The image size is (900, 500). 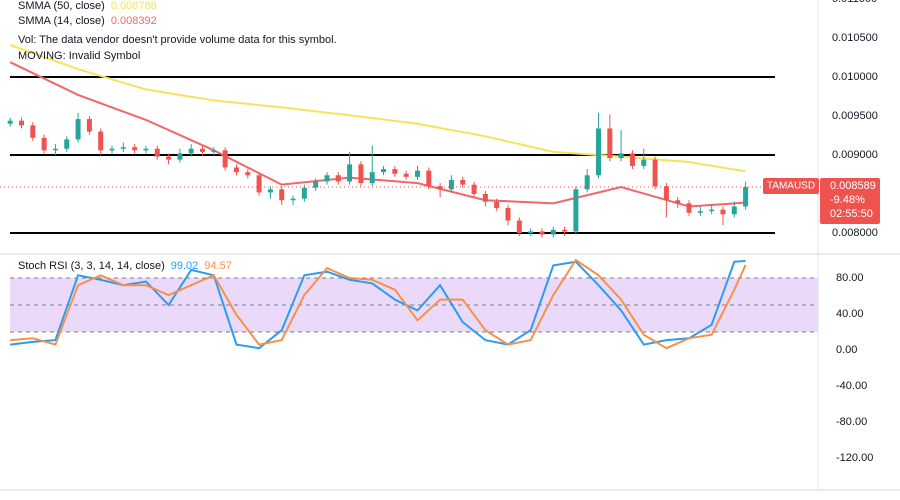 What do you see at coordinates (851, 422) in the screenshot?
I see `y-tick-label: -80.00` at bounding box center [851, 422].